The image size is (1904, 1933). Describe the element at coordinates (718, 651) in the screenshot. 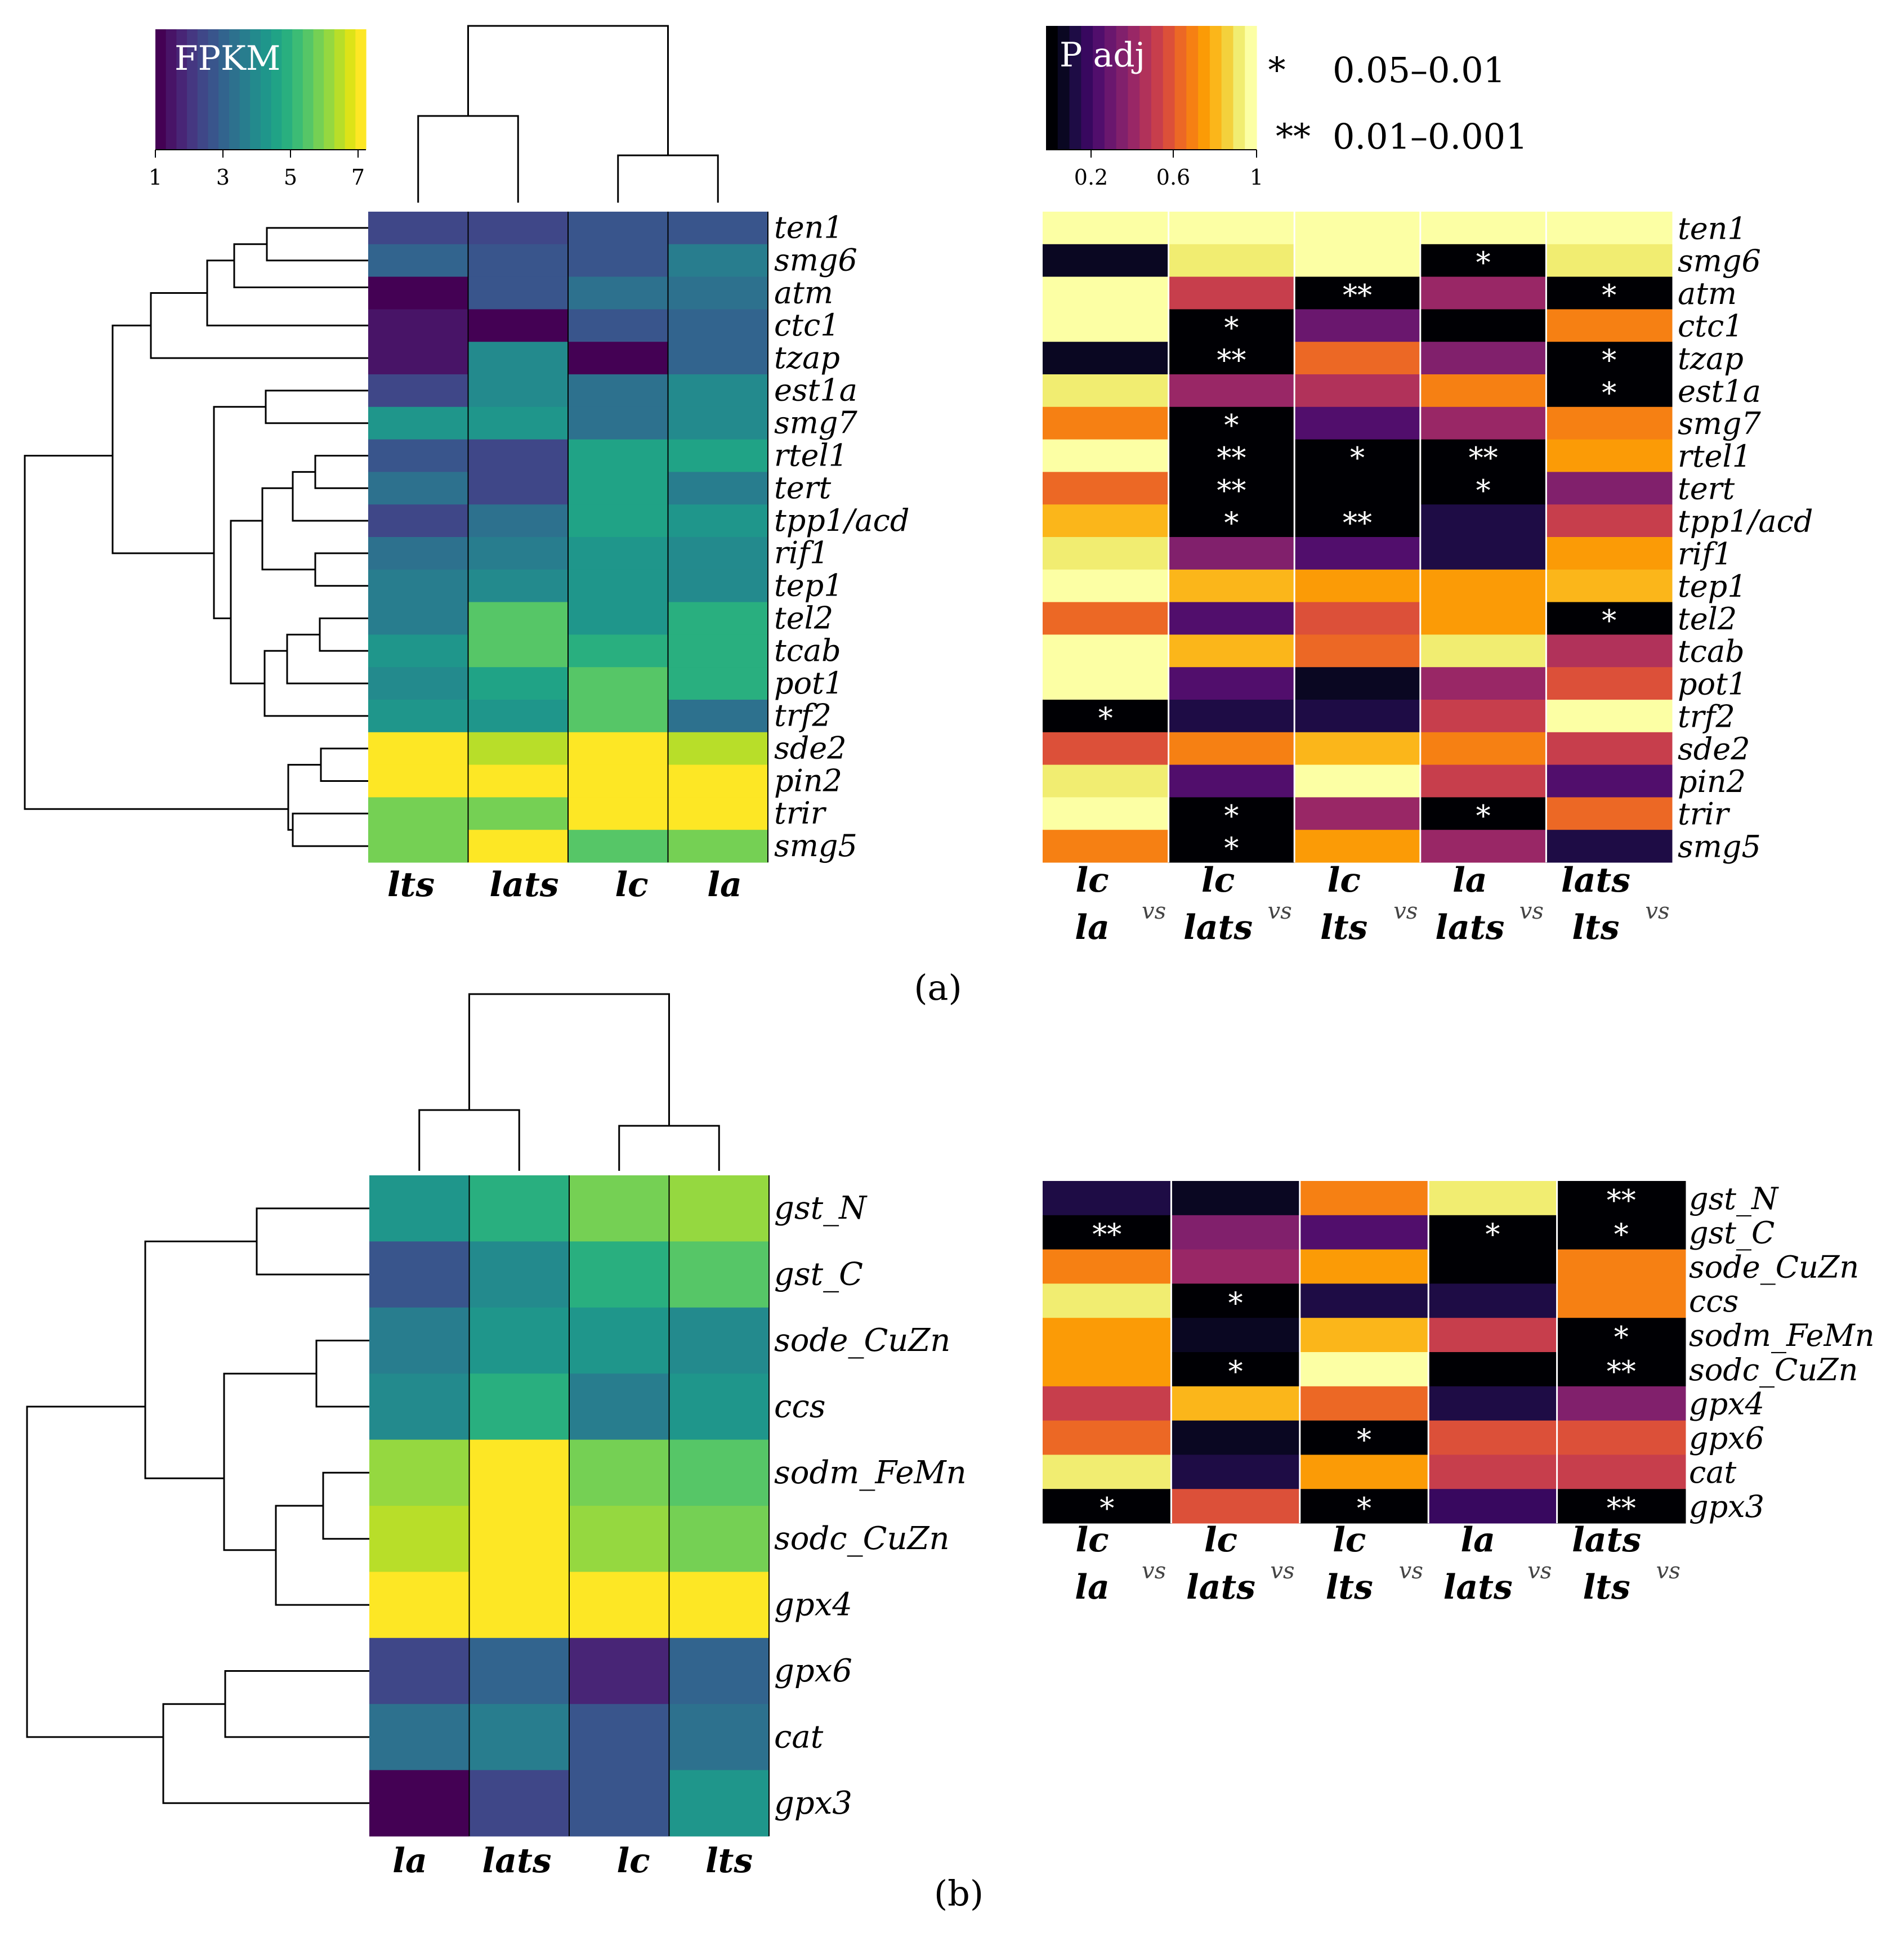

I see `fpkm-heatmap-a-cell-tcab-la` at that location.